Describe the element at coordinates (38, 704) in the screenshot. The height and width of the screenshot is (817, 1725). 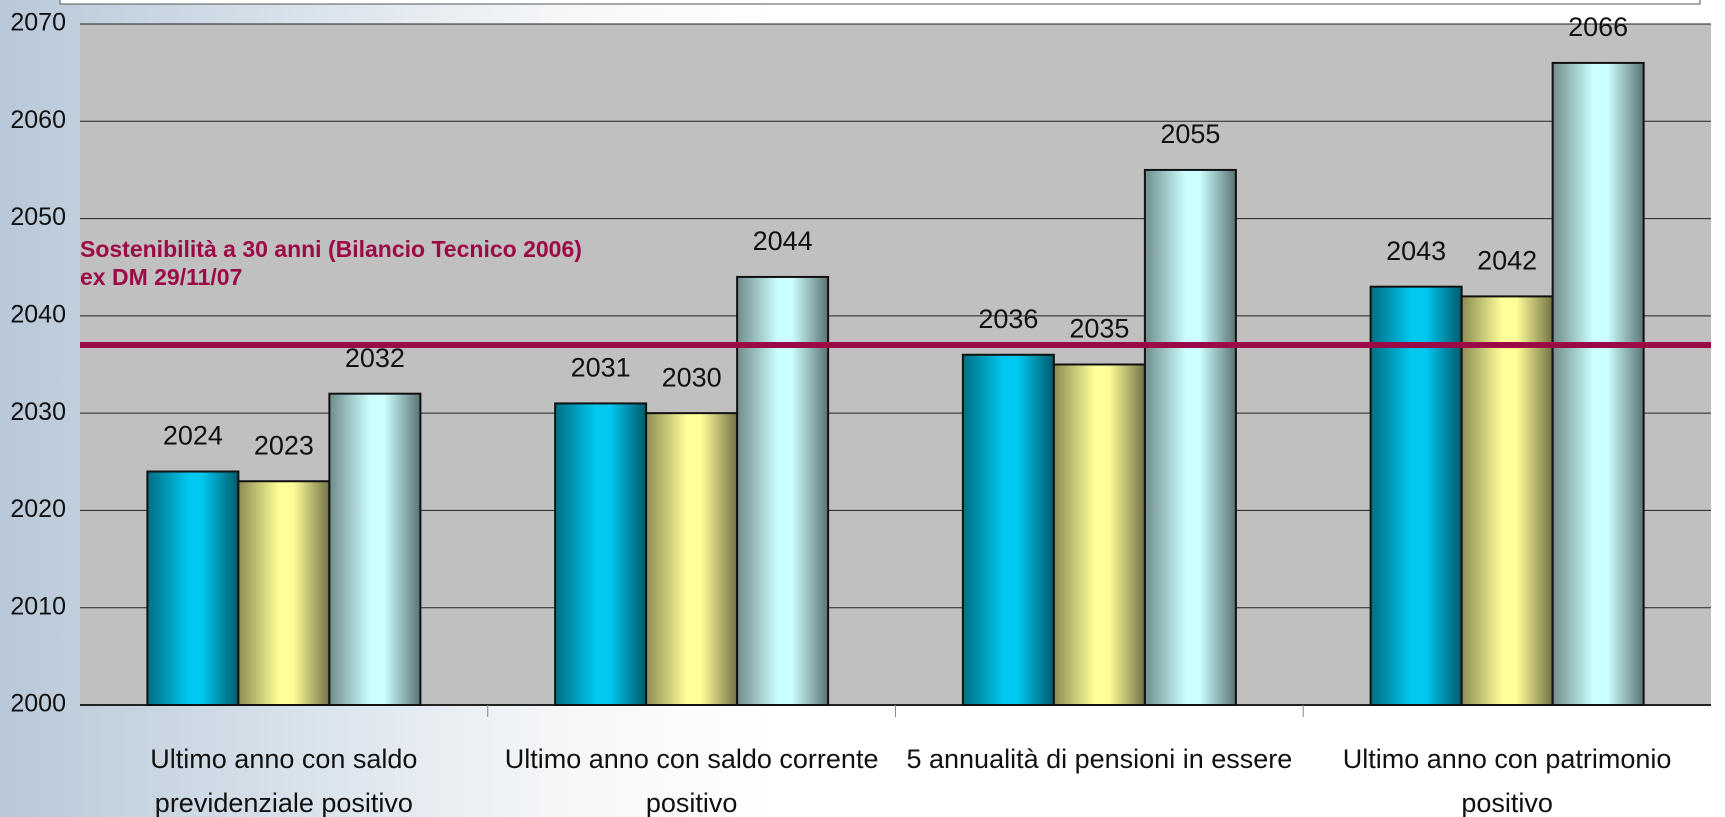
I see `y-tick-label: 2000` at that location.